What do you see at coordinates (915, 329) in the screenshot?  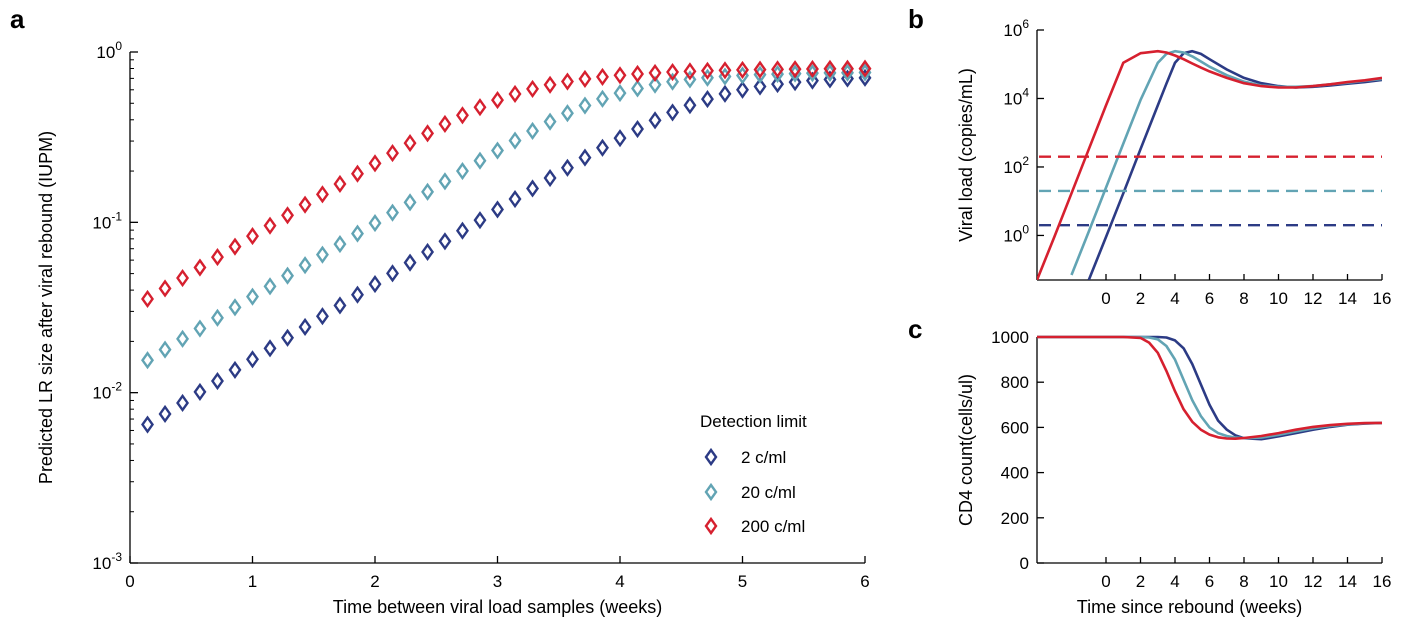 I see `panel-letter-c: c` at bounding box center [915, 329].